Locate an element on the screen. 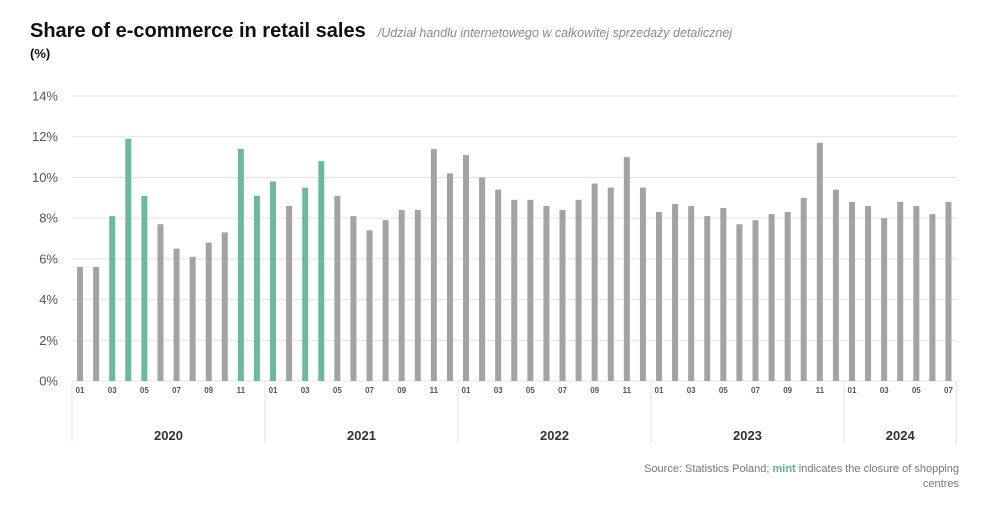 The width and height of the screenshot is (986, 521). unit-label: (%) is located at coordinates (40, 53).